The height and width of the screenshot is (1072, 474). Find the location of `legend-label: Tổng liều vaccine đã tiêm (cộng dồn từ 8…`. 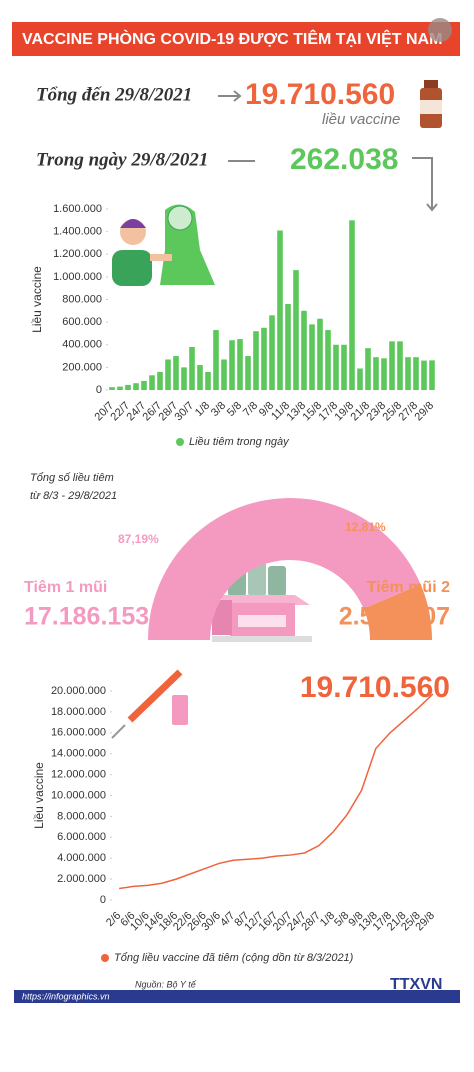

legend-label: Tổng liều vaccine đã tiêm (cộng dồn từ 8… is located at coordinates (234, 958).